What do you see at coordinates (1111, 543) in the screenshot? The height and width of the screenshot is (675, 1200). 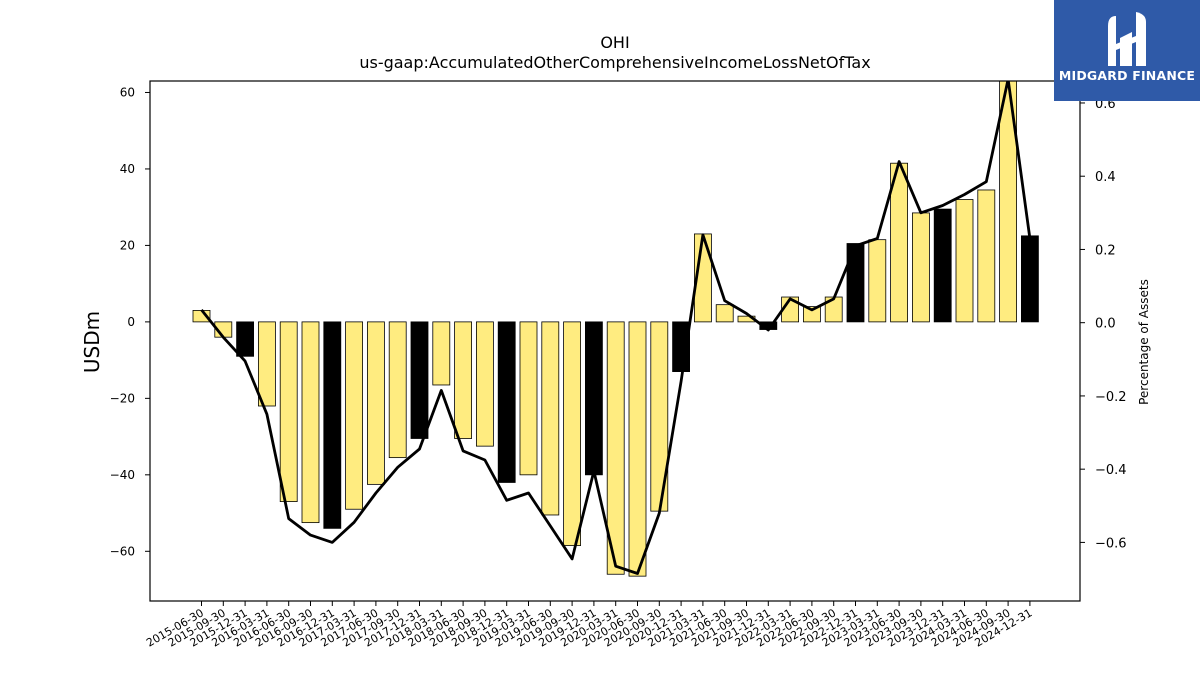 I see `y2-tick-label: −0.6` at bounding box center [1111, 543].